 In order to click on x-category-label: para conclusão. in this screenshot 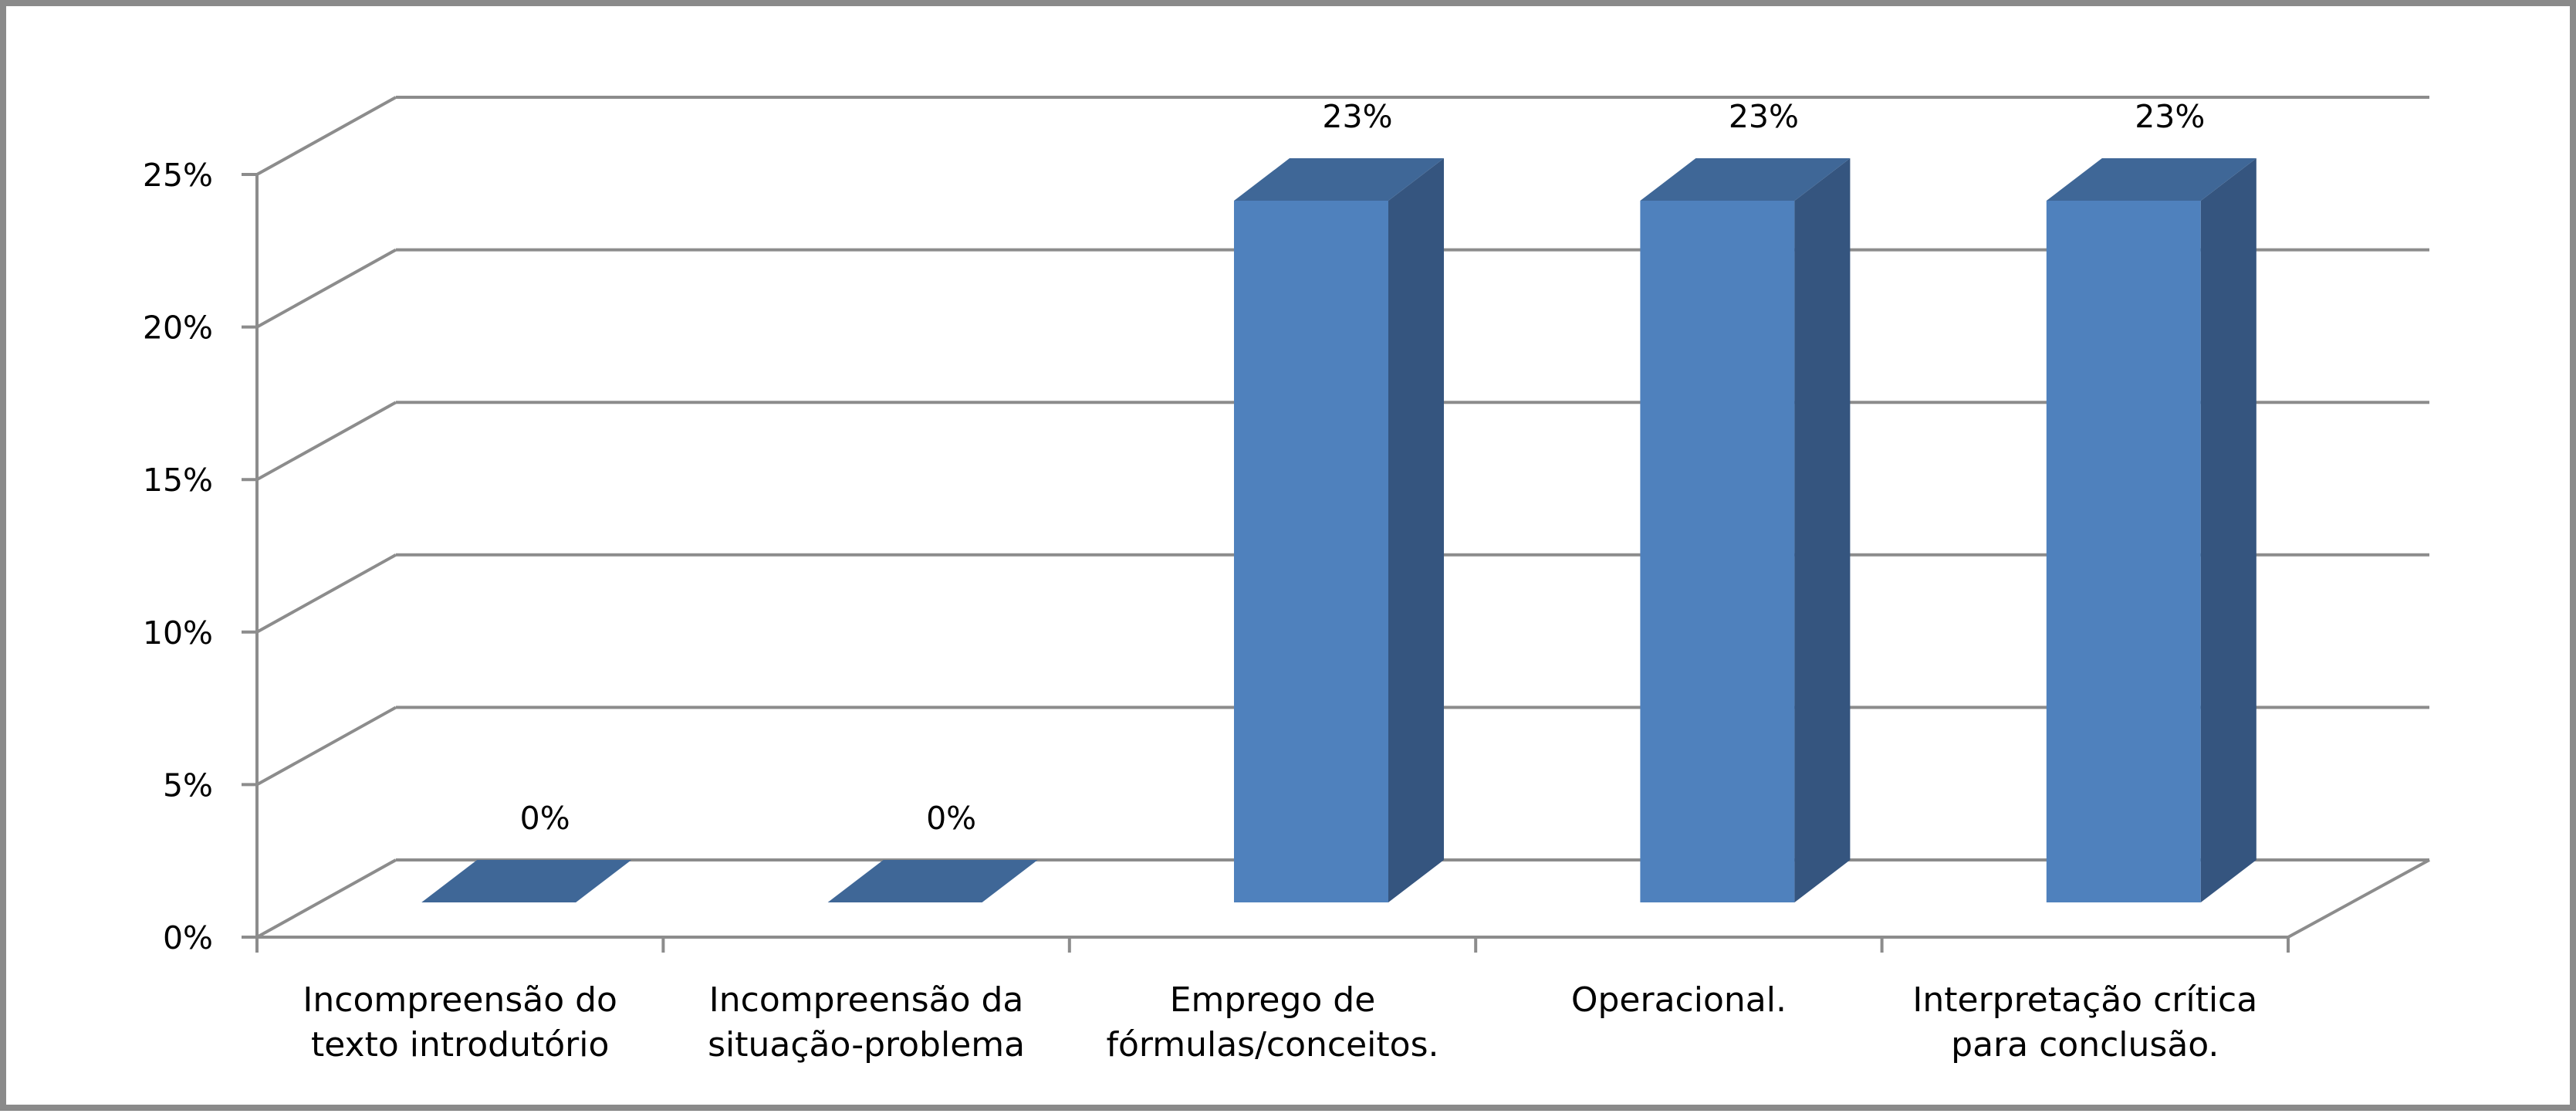, I will do `click(2085, 1045)`.